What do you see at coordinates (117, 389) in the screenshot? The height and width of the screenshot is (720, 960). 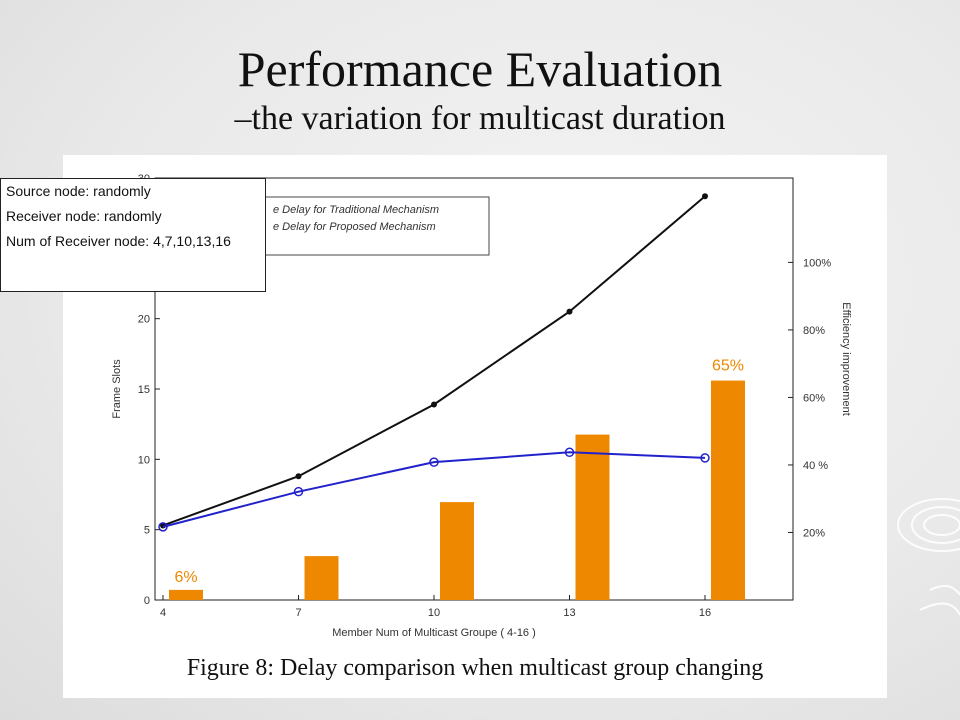 I see `y-axis-label: Frame Slots` at bounding box center [117, 389].